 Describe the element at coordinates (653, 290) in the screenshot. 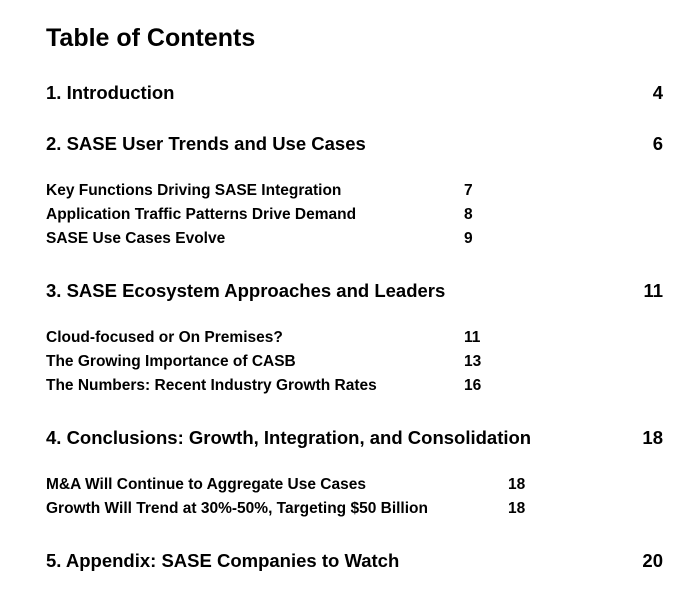

I see `toc-section-3-page: 11` at that location.